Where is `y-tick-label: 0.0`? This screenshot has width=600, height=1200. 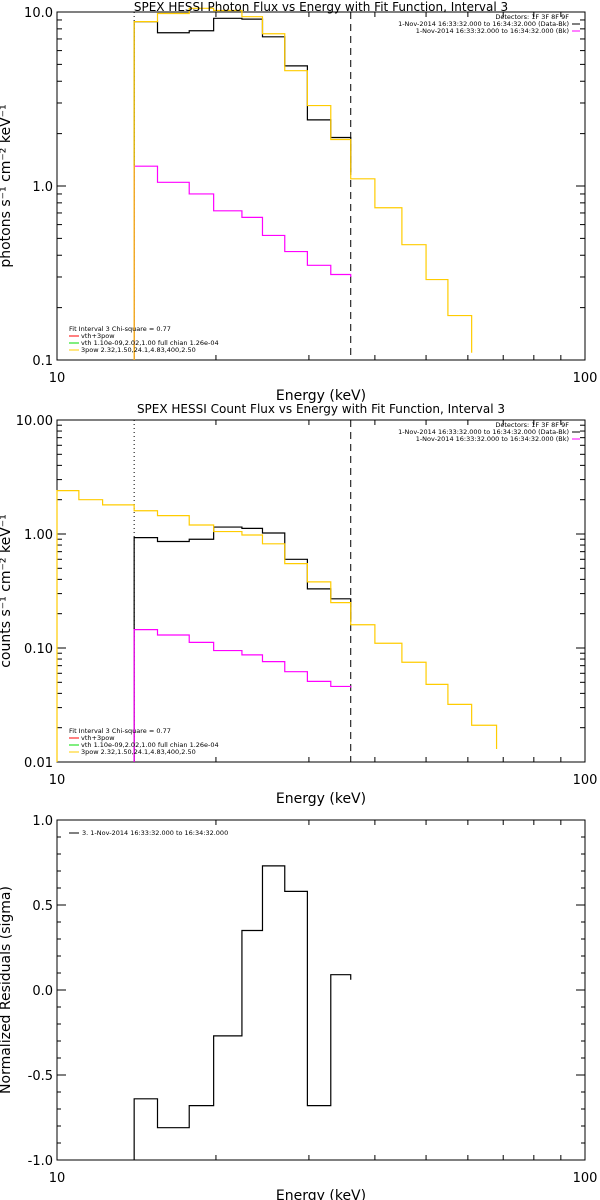
y-tick-label: 0.0 is located at coordinates (42, 991).